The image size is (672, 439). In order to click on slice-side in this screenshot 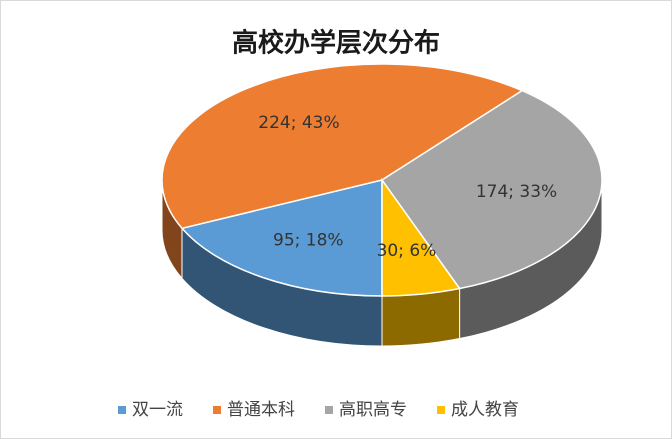, I will do `click(421, 317)`.